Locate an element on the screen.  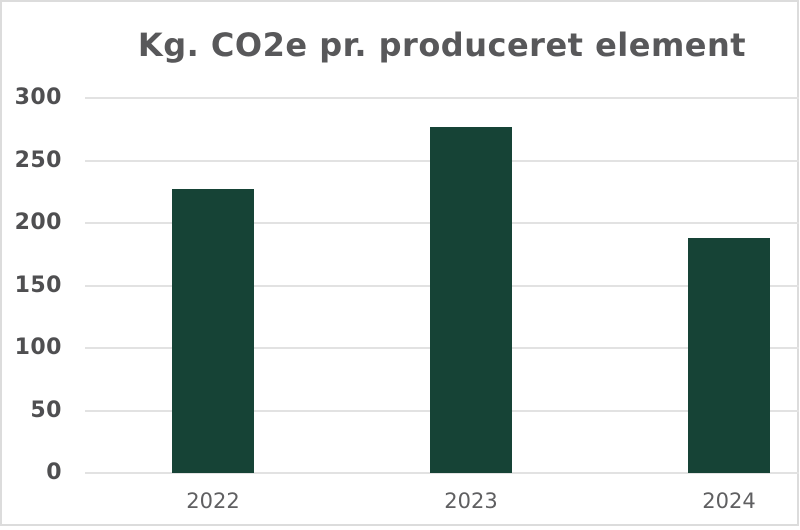
y-axis-label: 250 is located at coordinates (38, 160).